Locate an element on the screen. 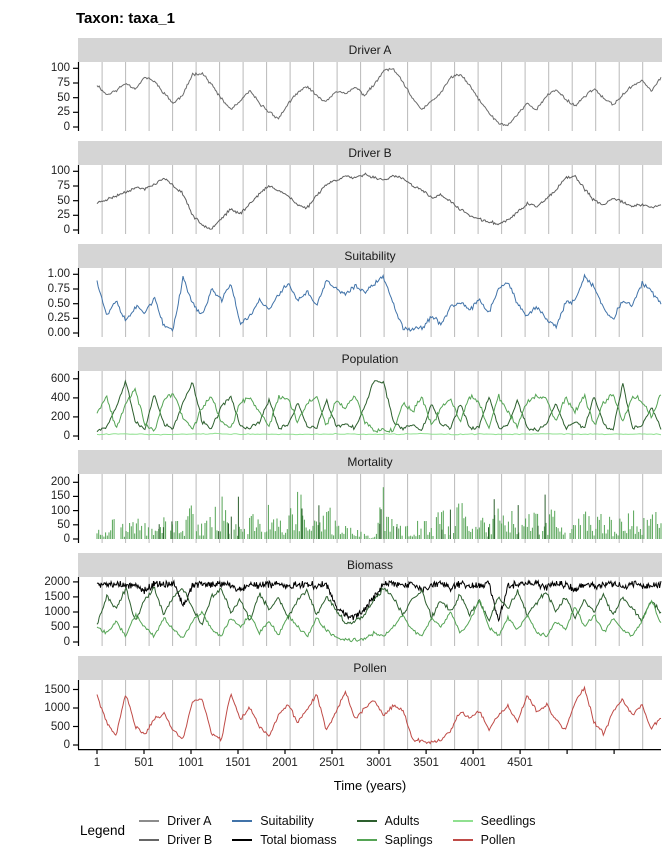 The image size is (672, 864). x-axis-canvas is located at coordinates (369, 751).